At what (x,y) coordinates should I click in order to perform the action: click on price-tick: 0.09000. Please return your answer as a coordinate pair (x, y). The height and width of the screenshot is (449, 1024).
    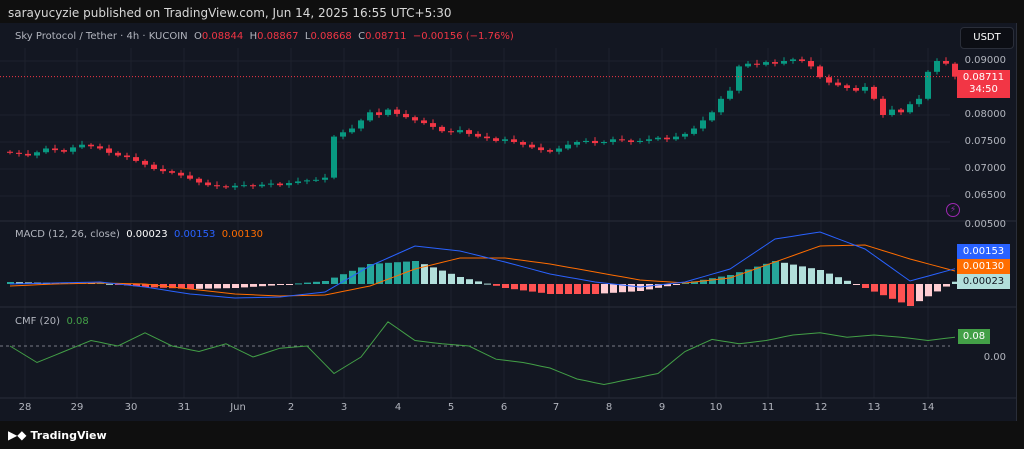
    Looking at the image, I should click on (985, 60).